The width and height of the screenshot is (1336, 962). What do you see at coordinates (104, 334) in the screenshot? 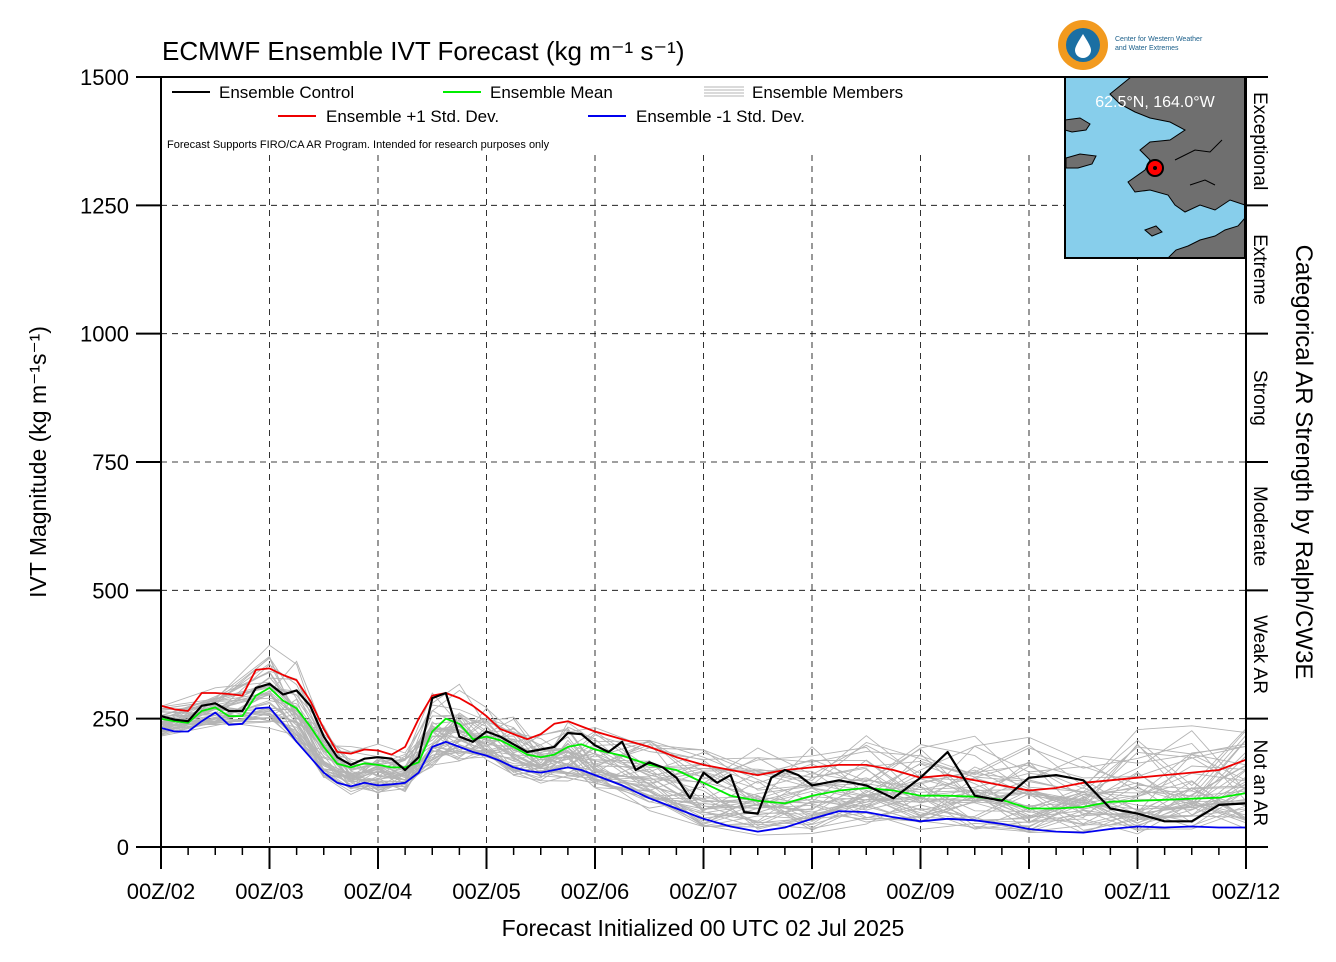
I see `y-tick-label-4: 1000` at bounding box center [104, 334].